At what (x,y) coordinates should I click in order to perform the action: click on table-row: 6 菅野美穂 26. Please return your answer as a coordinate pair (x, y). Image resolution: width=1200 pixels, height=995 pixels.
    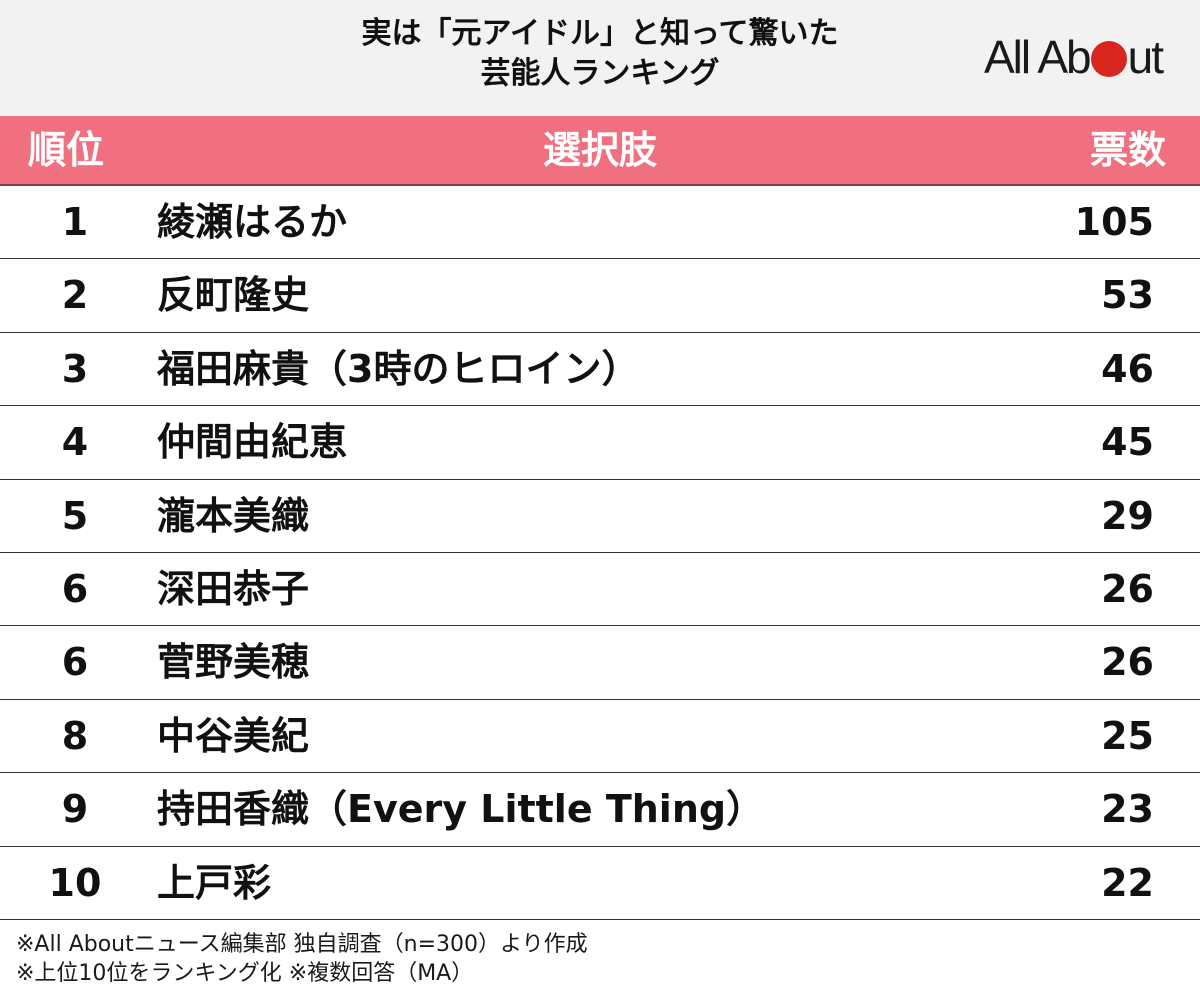
    Looking at the image, I should click on (600, 663).